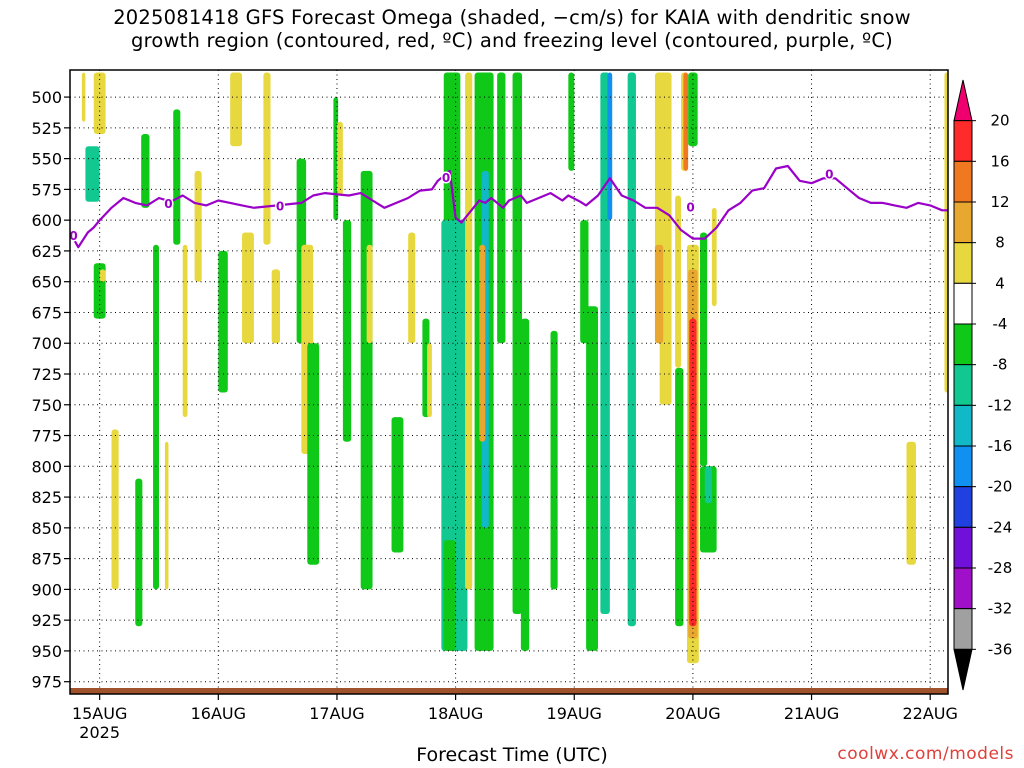  Describe the element at coordinates (46, 282) in the screenshot. I see `y-tick-label: 650` at that location.